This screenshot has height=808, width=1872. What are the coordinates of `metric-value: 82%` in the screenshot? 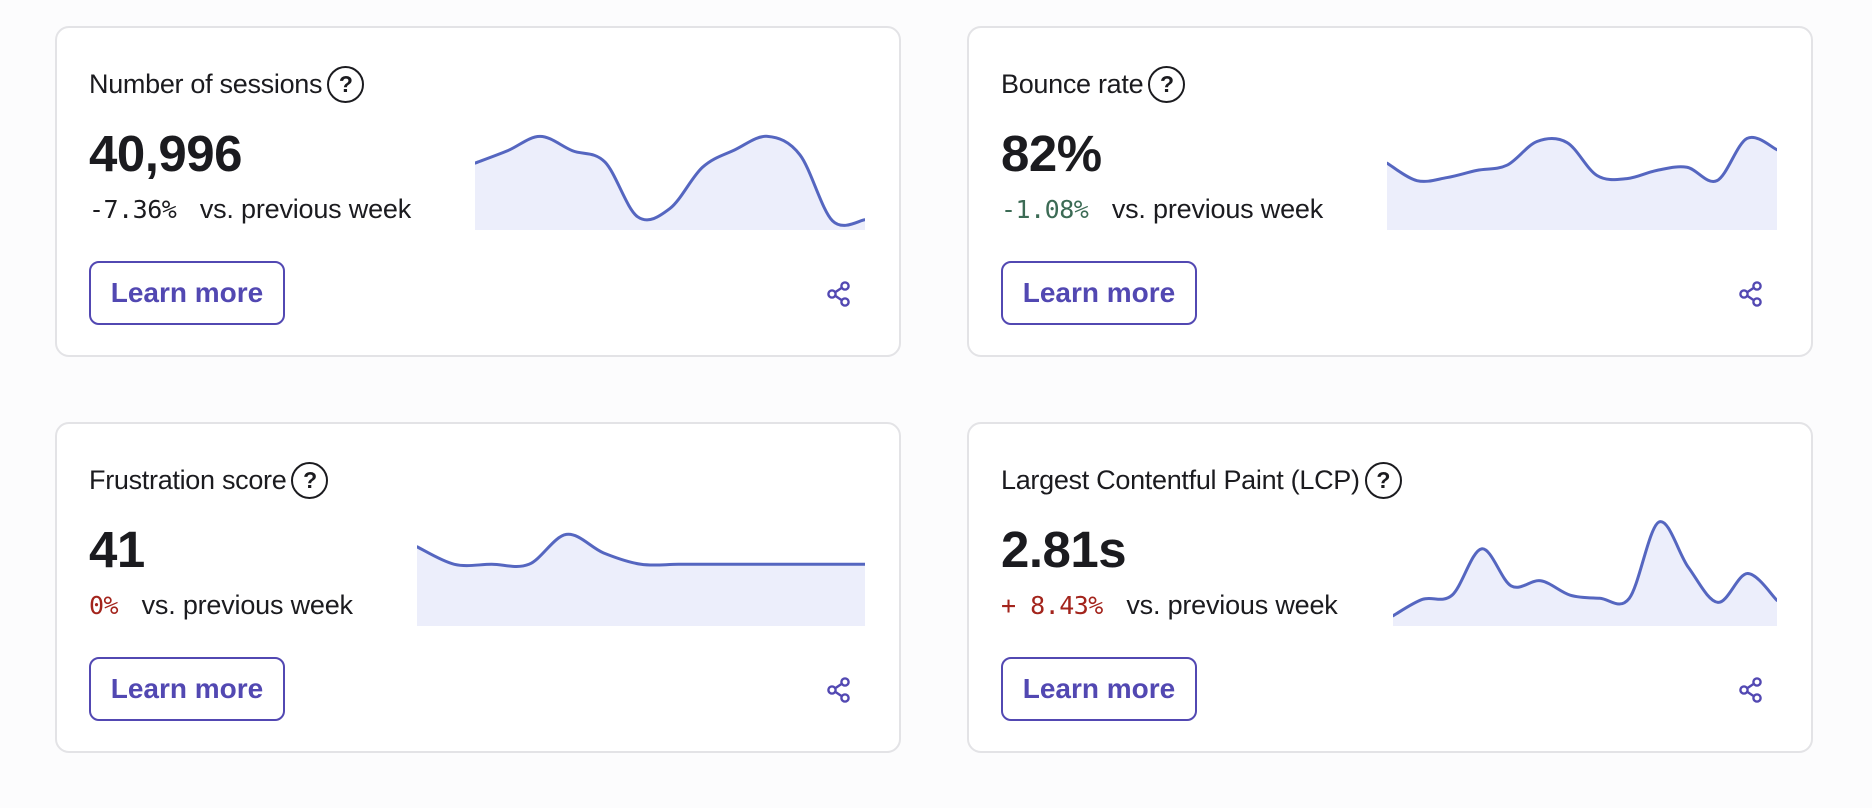 It's located at (1051, 153).